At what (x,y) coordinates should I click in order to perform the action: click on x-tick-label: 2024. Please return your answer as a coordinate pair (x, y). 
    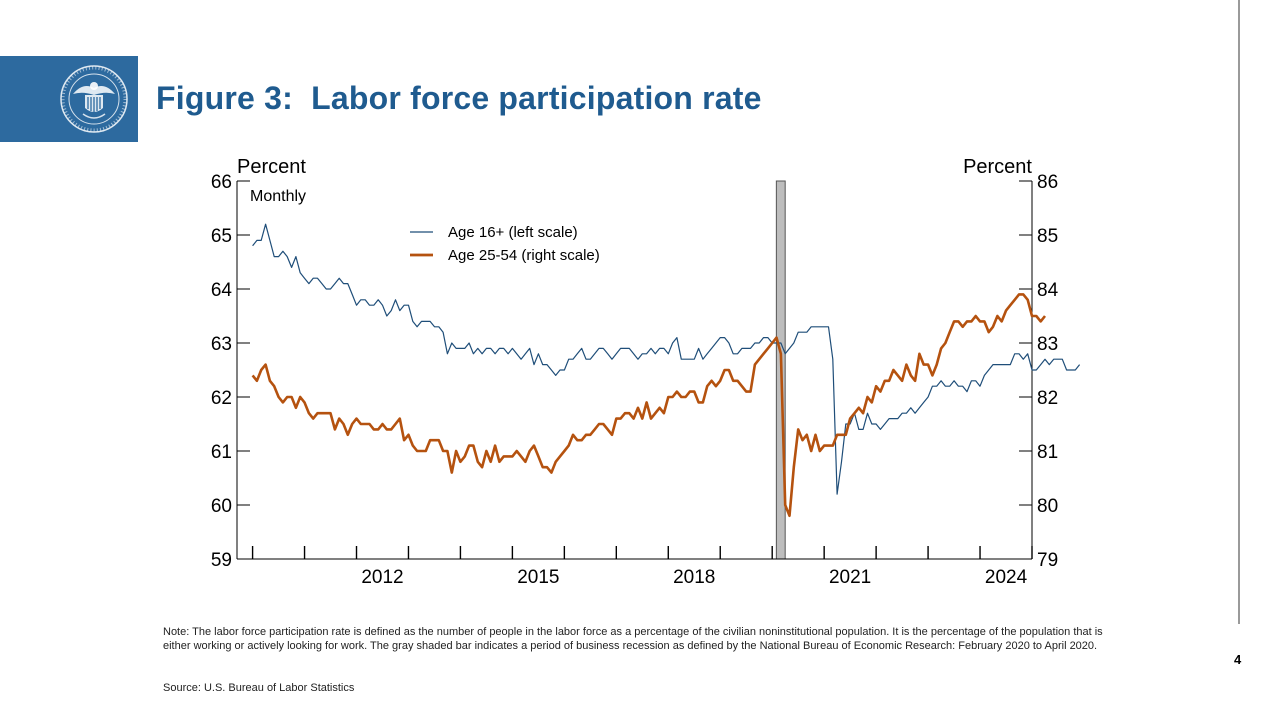
    Looking at the image, I should click on (1006, 577).